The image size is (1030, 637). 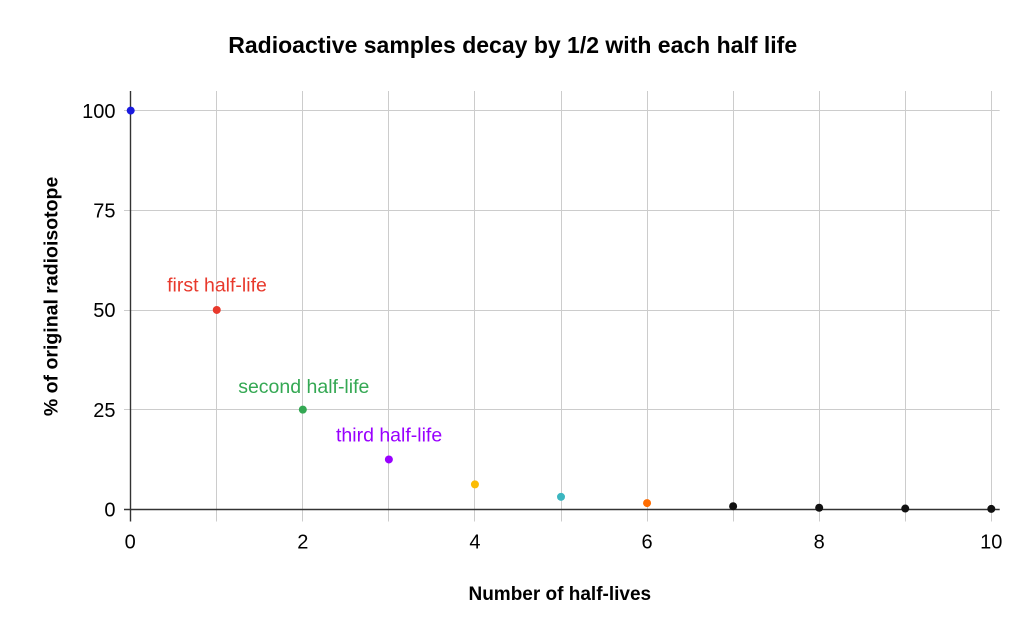 I want to click on svg-text: 50, so click(x=104, y=311).